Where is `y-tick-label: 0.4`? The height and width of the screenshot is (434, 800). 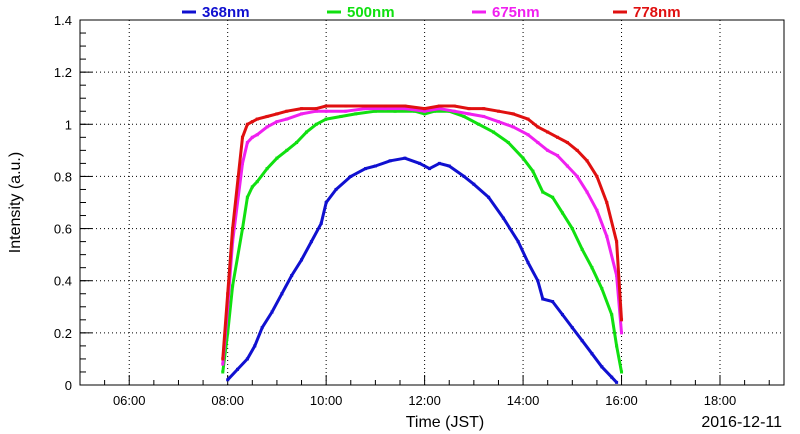
y-tick-label: 0.4 is located at coordinates (63, 281).